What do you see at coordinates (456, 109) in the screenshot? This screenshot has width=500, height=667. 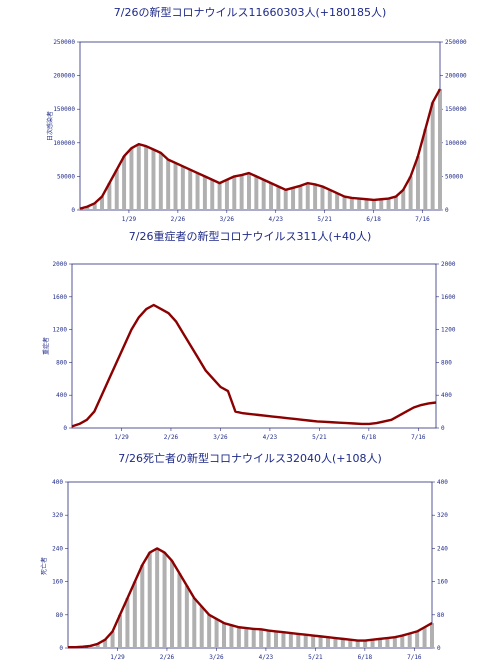 I see `y-tick-label-right: 150000` at bounding box center [456, 109].